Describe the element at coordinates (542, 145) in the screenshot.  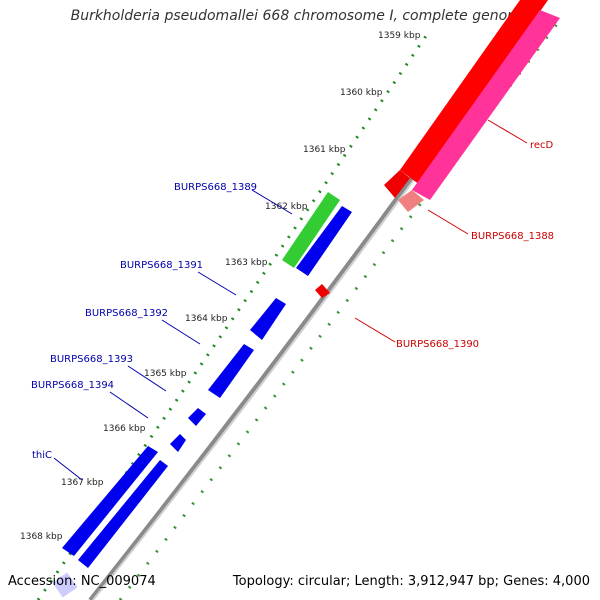
I see `label-recD: recD` at that location.